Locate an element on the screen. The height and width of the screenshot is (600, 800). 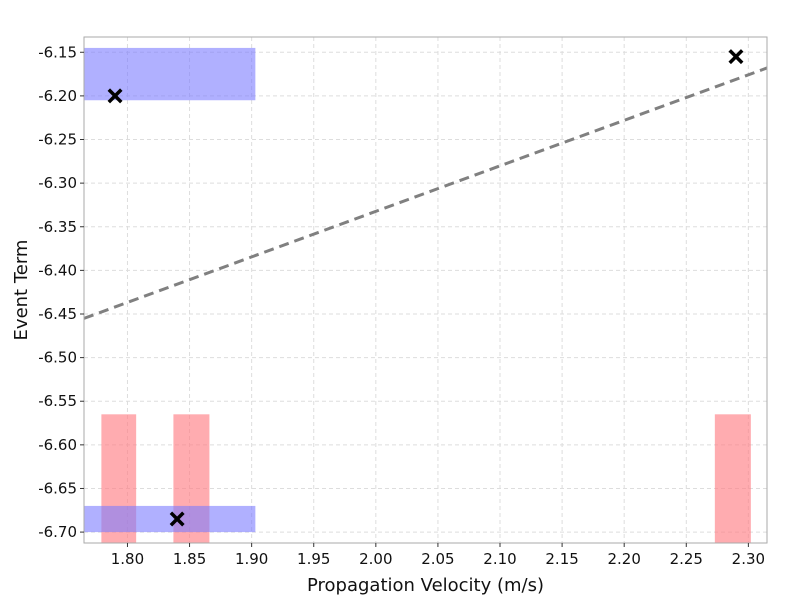
y-tick-label: -6.45 is located at coordinates (57, 314).